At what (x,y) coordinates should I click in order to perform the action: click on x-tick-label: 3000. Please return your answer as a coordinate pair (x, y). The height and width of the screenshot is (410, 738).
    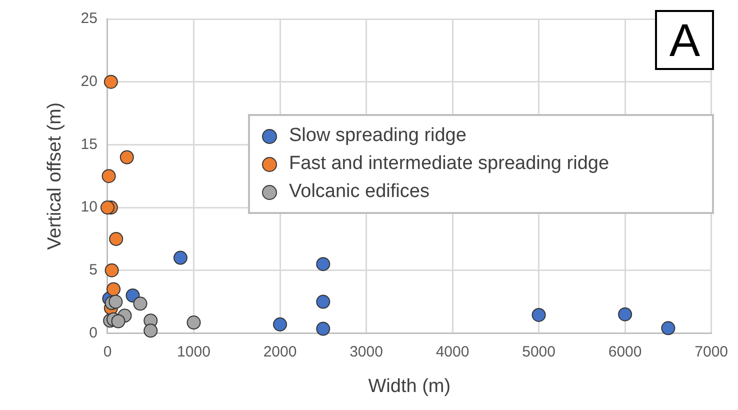
    Looking at the image, I should click on (366, 351).